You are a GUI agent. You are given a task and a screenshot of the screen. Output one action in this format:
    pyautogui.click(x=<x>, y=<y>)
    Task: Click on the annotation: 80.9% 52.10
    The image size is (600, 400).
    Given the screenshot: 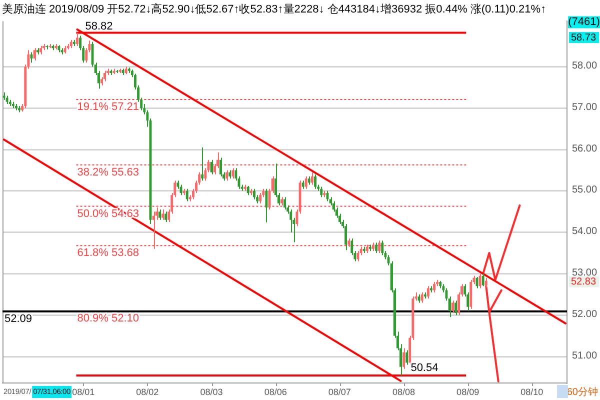 What is the action you would take?
    pyautogui.click(x=108, y=318)
    